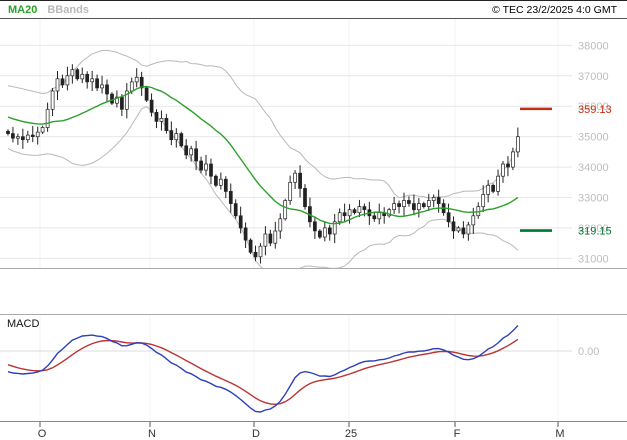  What do you see at coordinates (457, 434) in the screenshot?
I see `svg-text: F` at bounding box center [457, 434].